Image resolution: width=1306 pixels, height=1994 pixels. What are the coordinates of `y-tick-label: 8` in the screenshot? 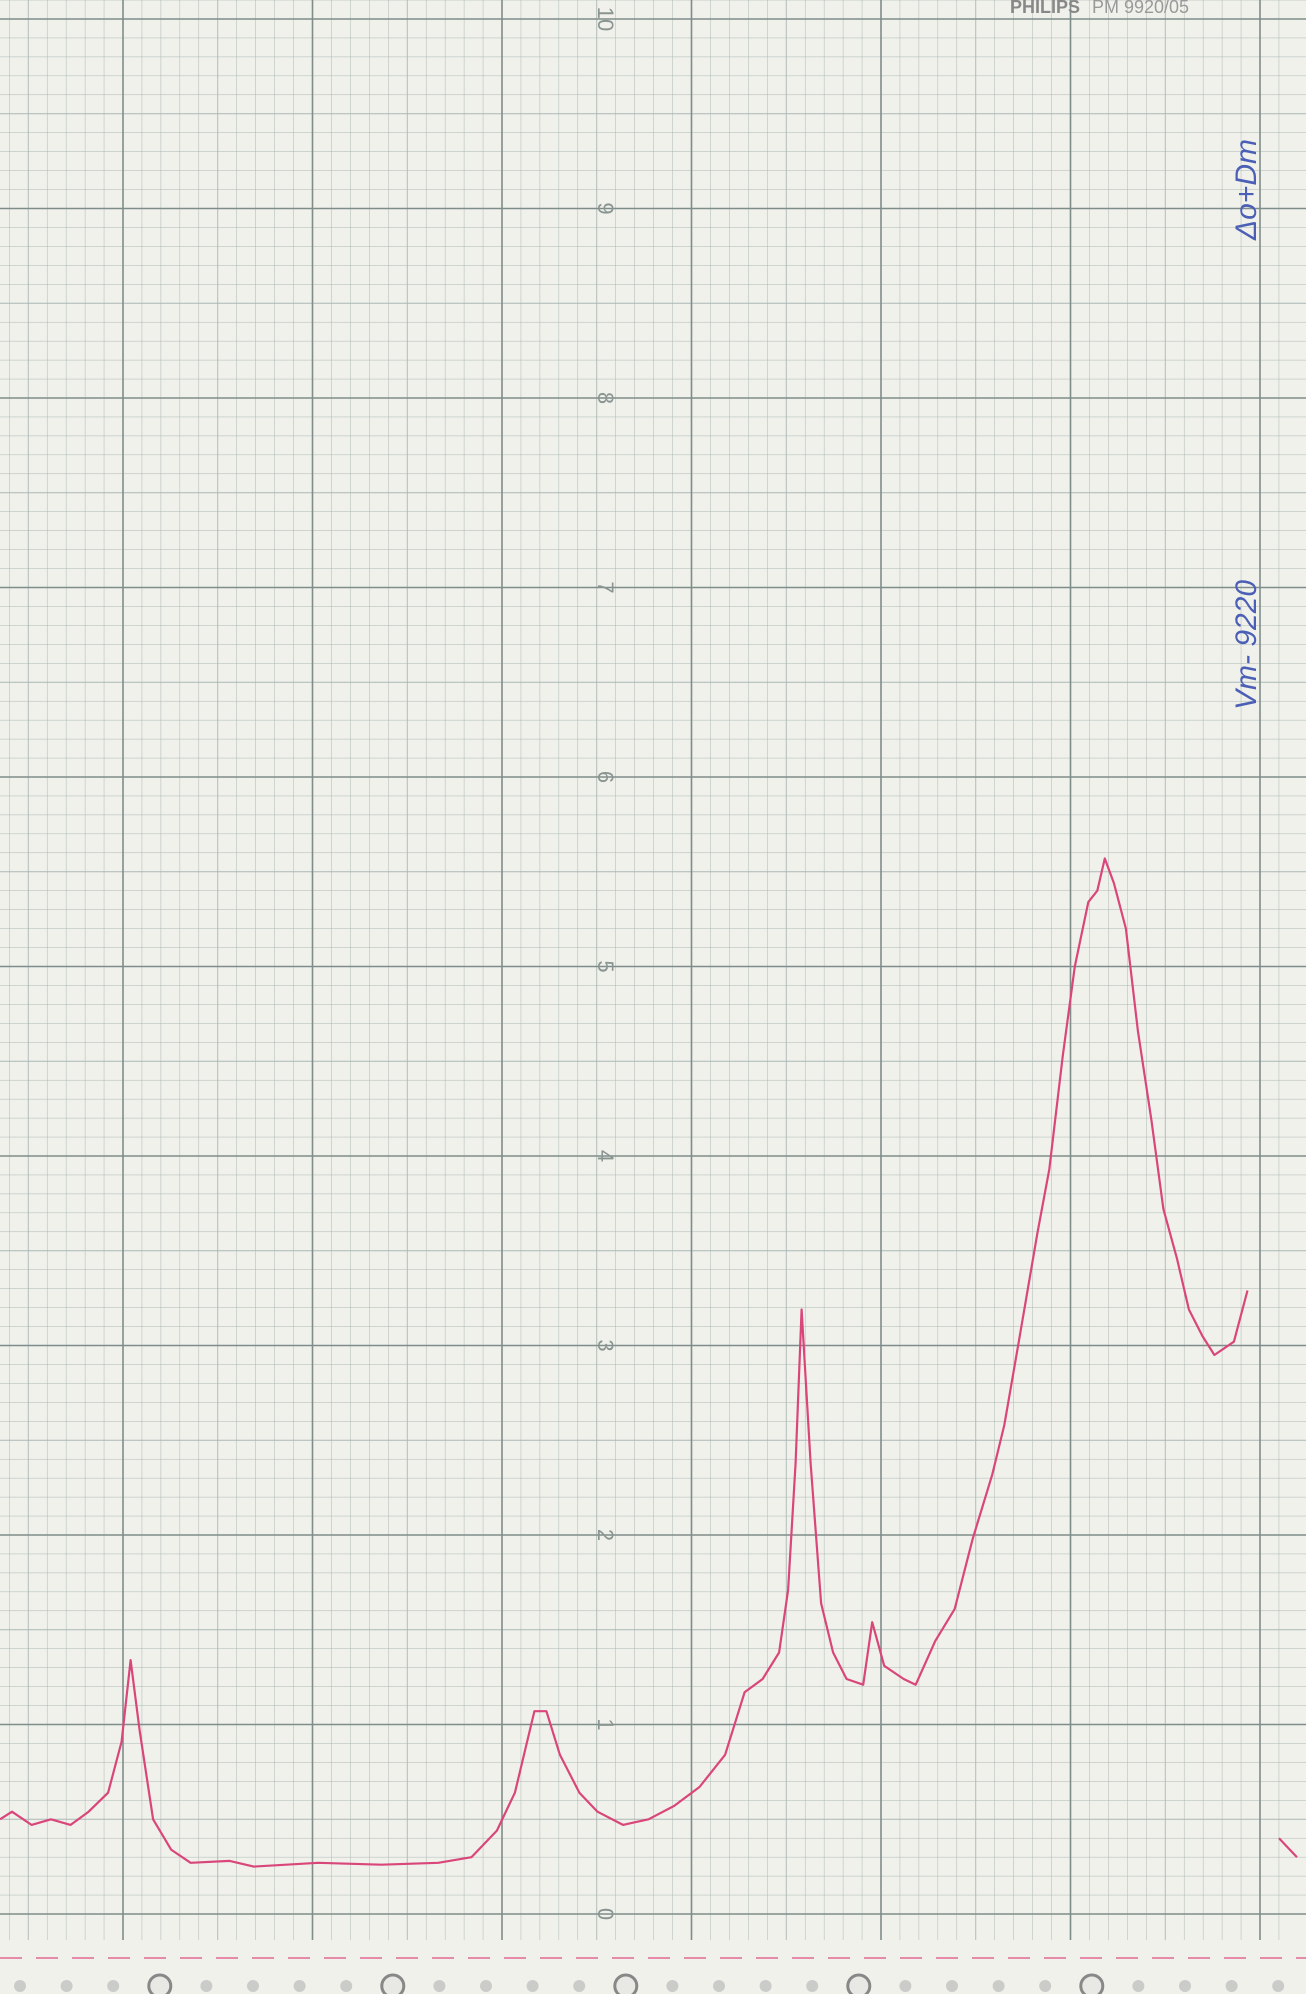 It's located at (605, 398).